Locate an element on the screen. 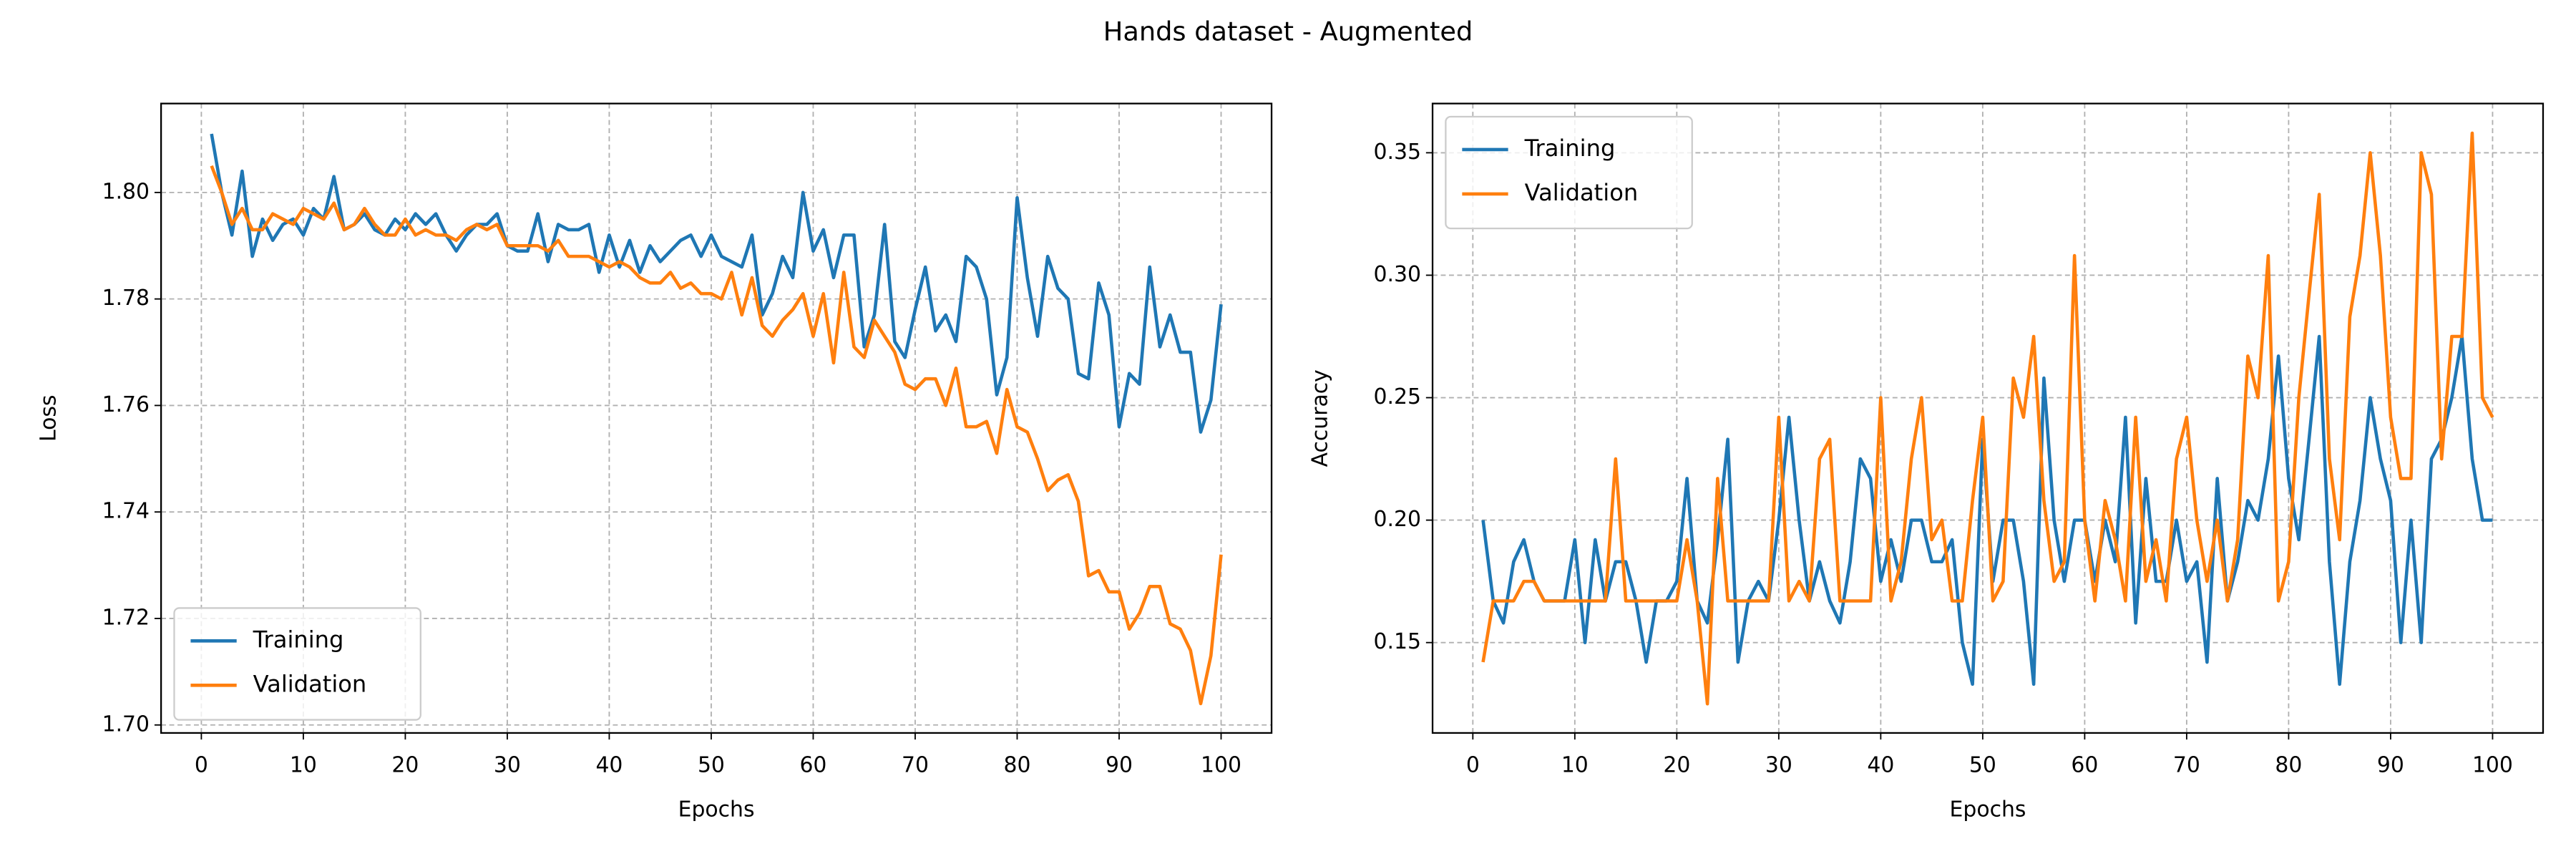 The height and width of the screenshot is (859, 2576). y-axis-label: Loss is located at coordinates (48, 418).